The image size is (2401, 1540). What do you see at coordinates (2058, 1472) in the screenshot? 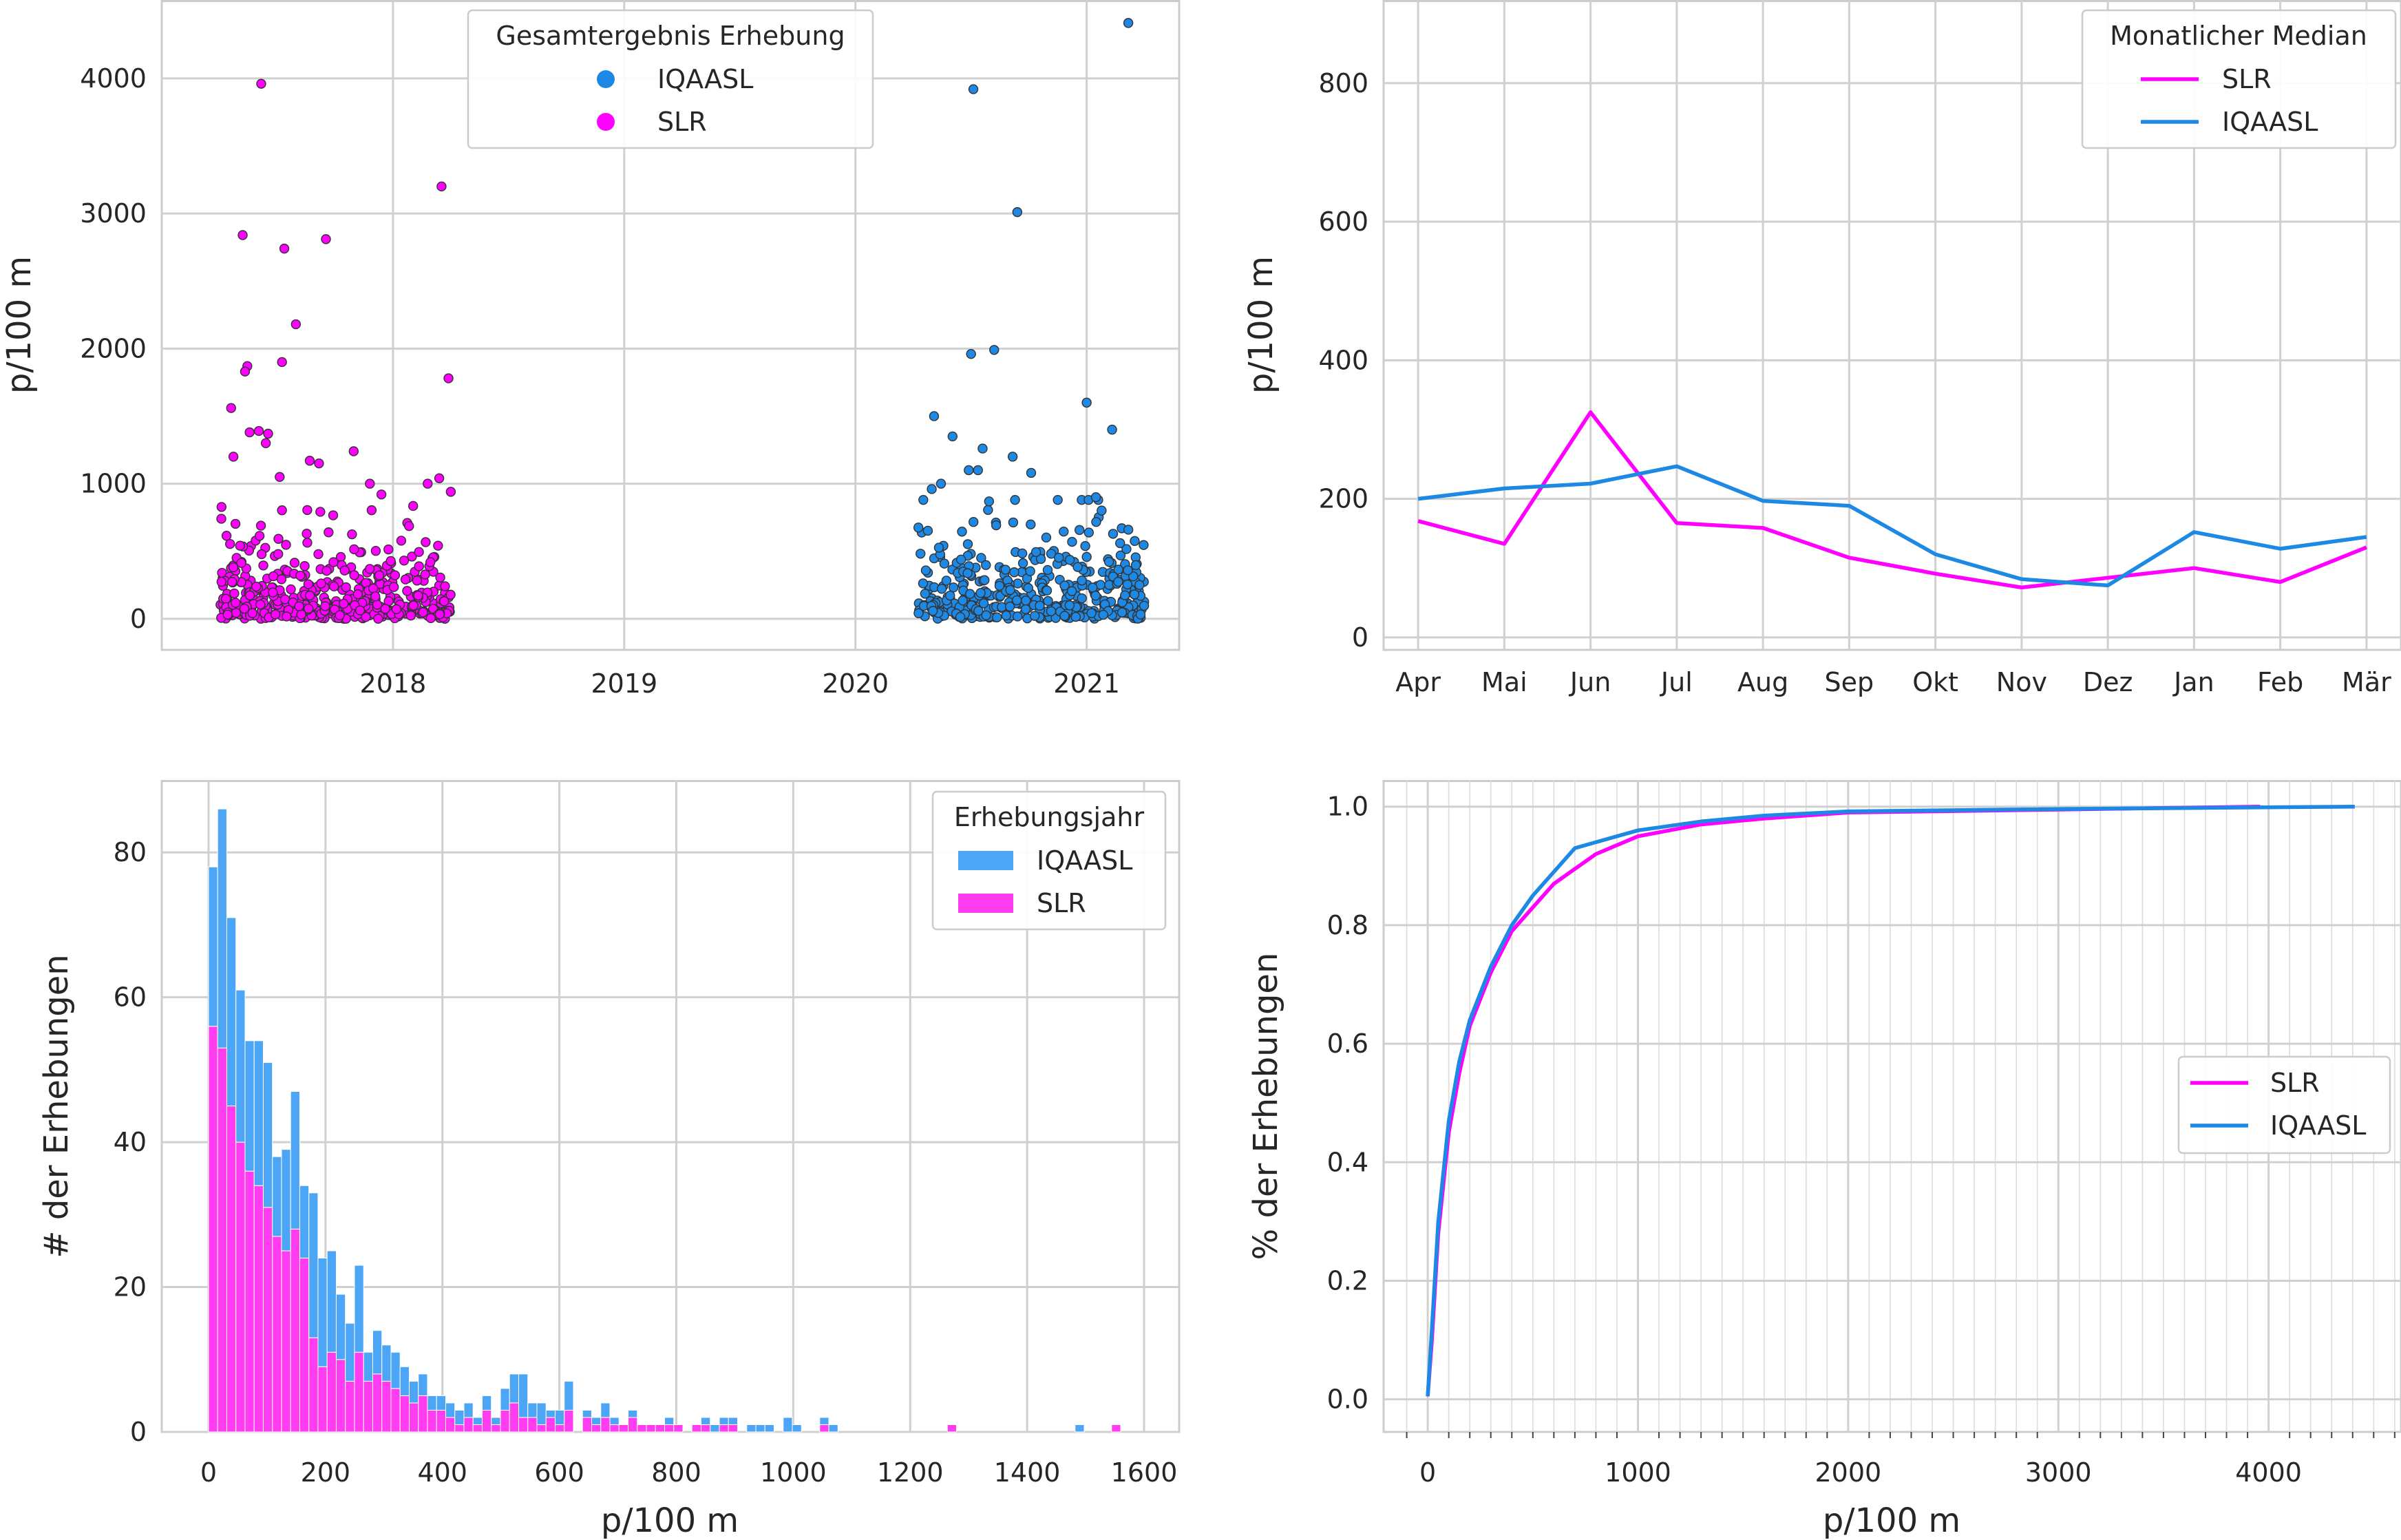
I see `ecdf-xtick-label: 3000` at bounding box center [2058, 1472].